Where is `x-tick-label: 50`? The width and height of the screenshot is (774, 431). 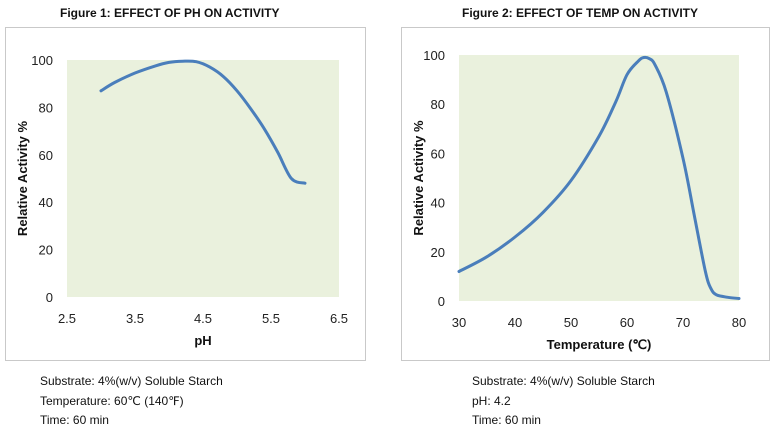 x-tick-label: 50 is located at coordinates (571, 322).